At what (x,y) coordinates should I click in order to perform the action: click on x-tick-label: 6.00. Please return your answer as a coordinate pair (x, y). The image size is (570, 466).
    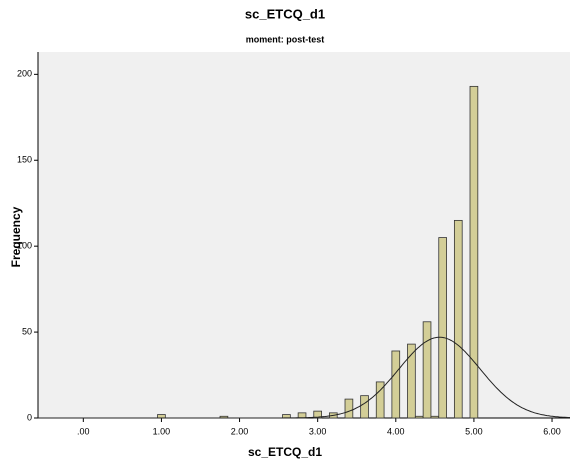
    Looking at the image, I should click on (552, 431).